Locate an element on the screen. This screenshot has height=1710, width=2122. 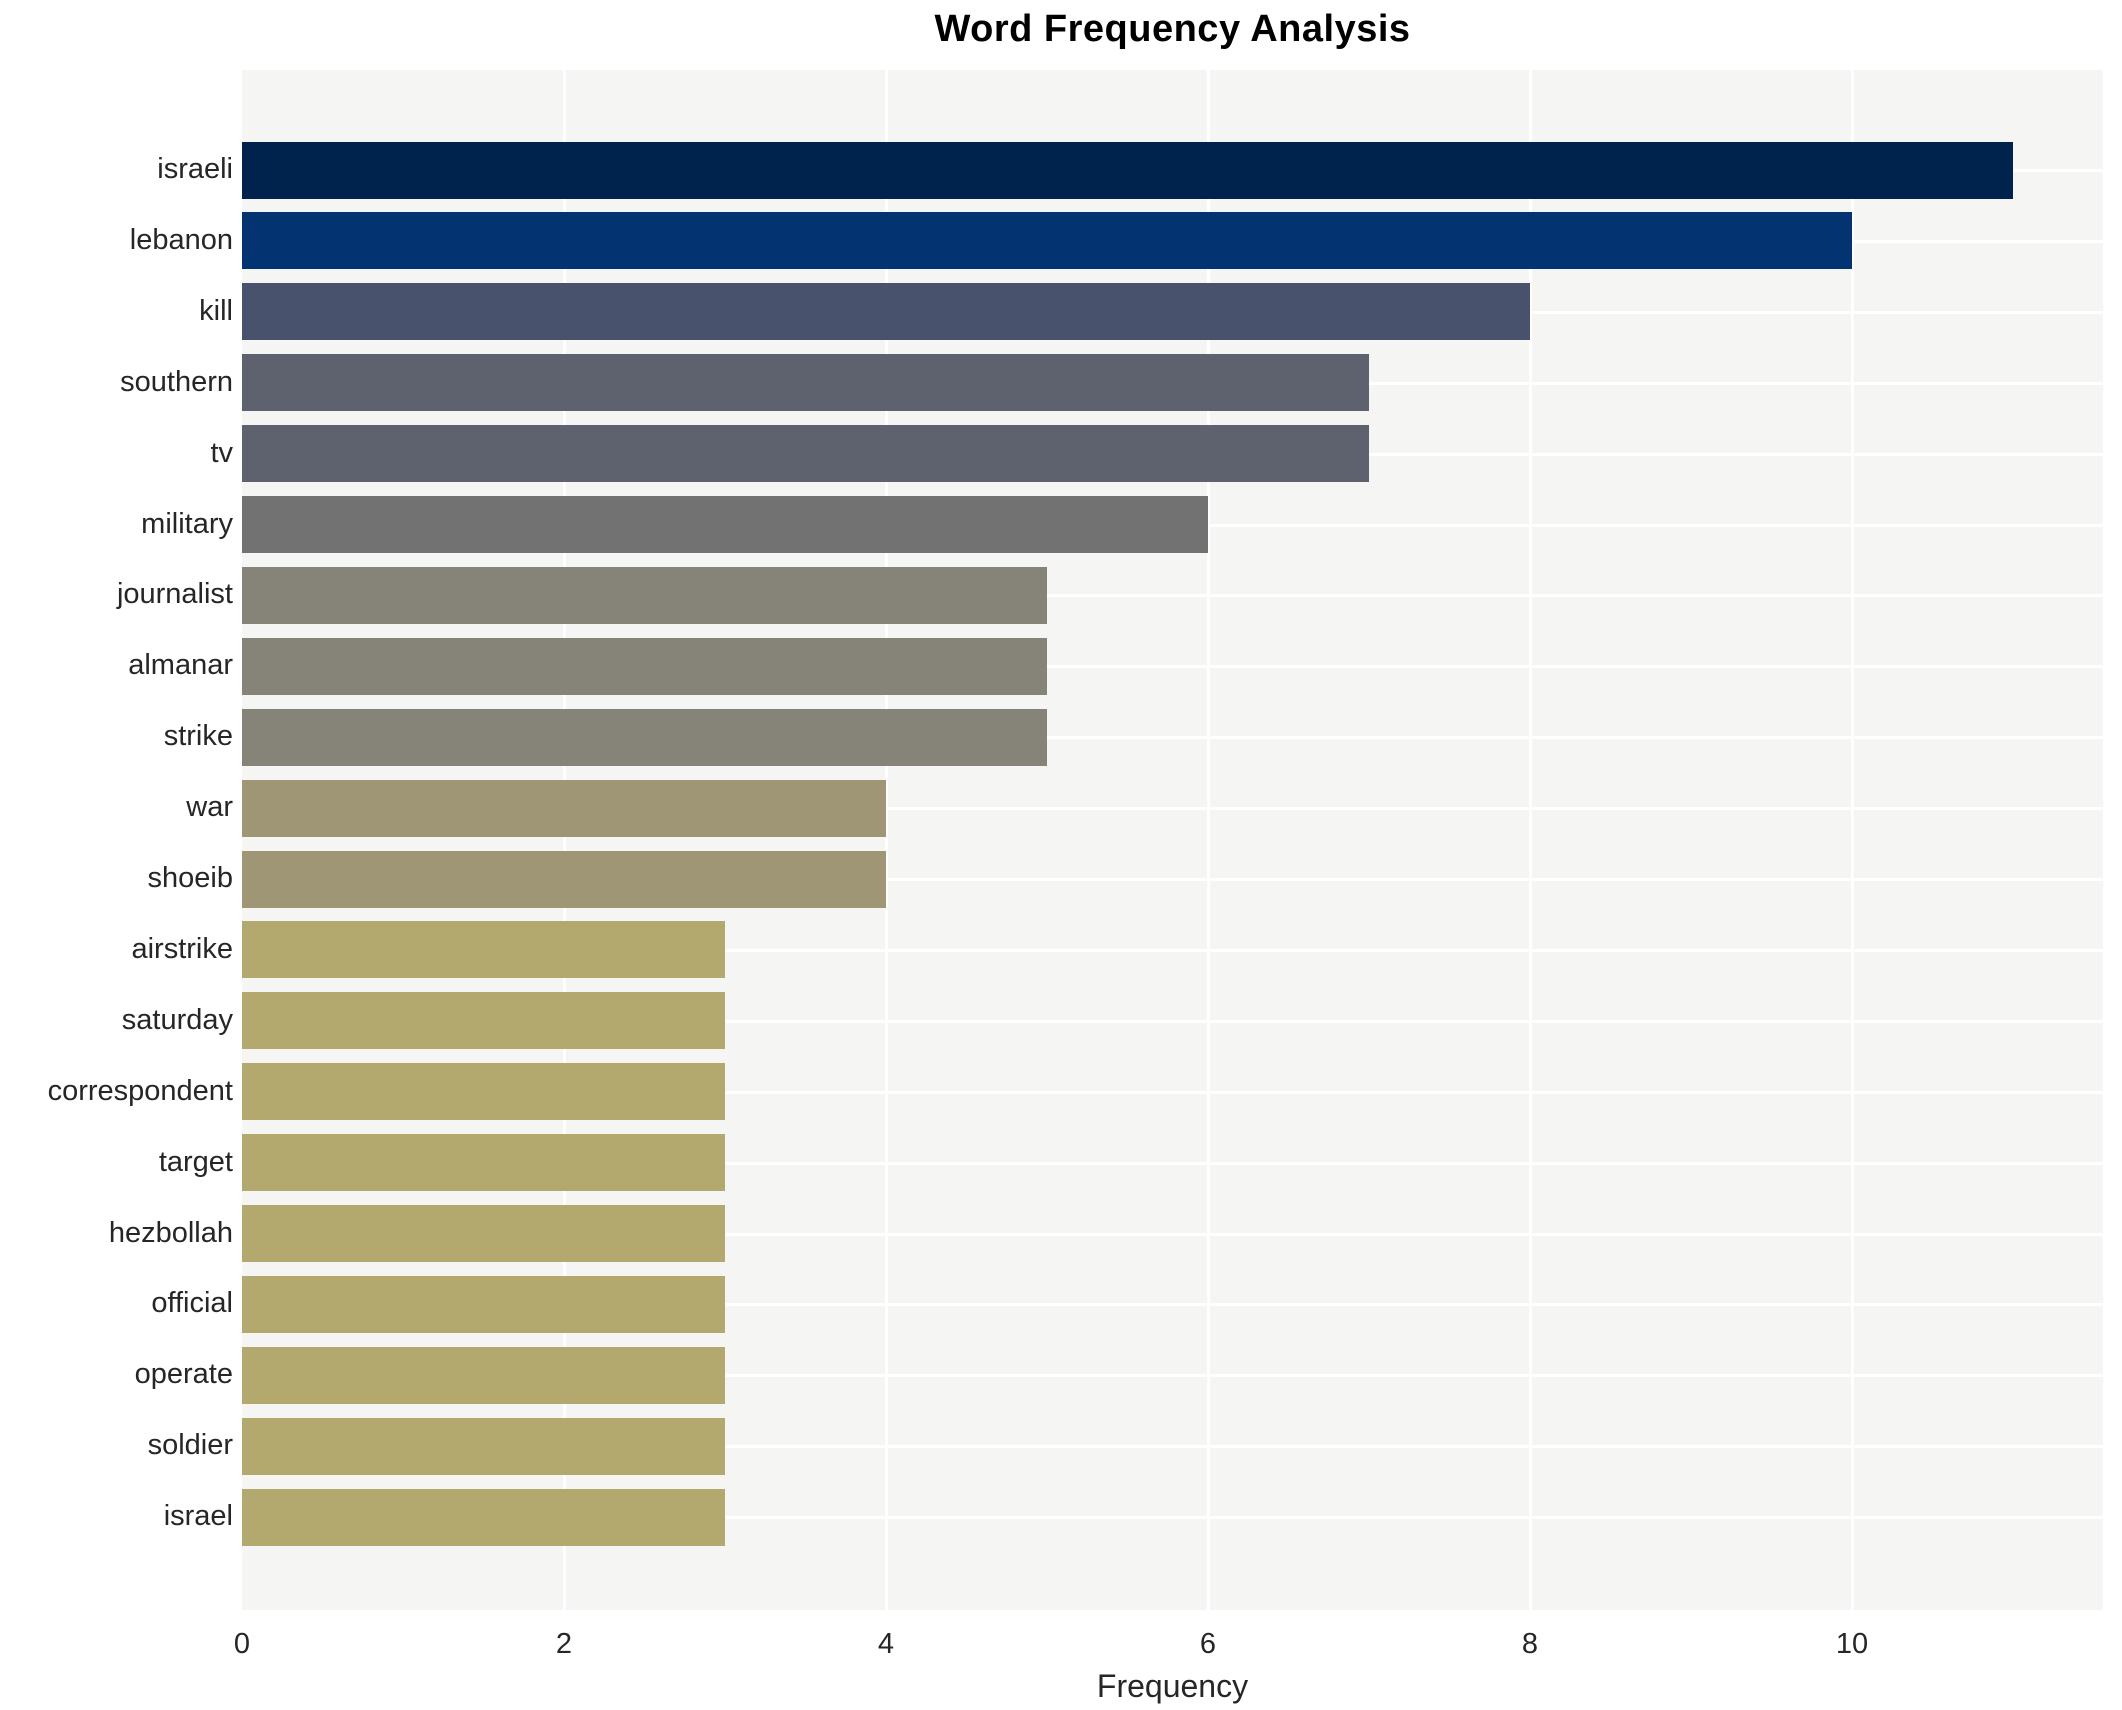
bar-lebanon is located at coordinates (1047, 241).